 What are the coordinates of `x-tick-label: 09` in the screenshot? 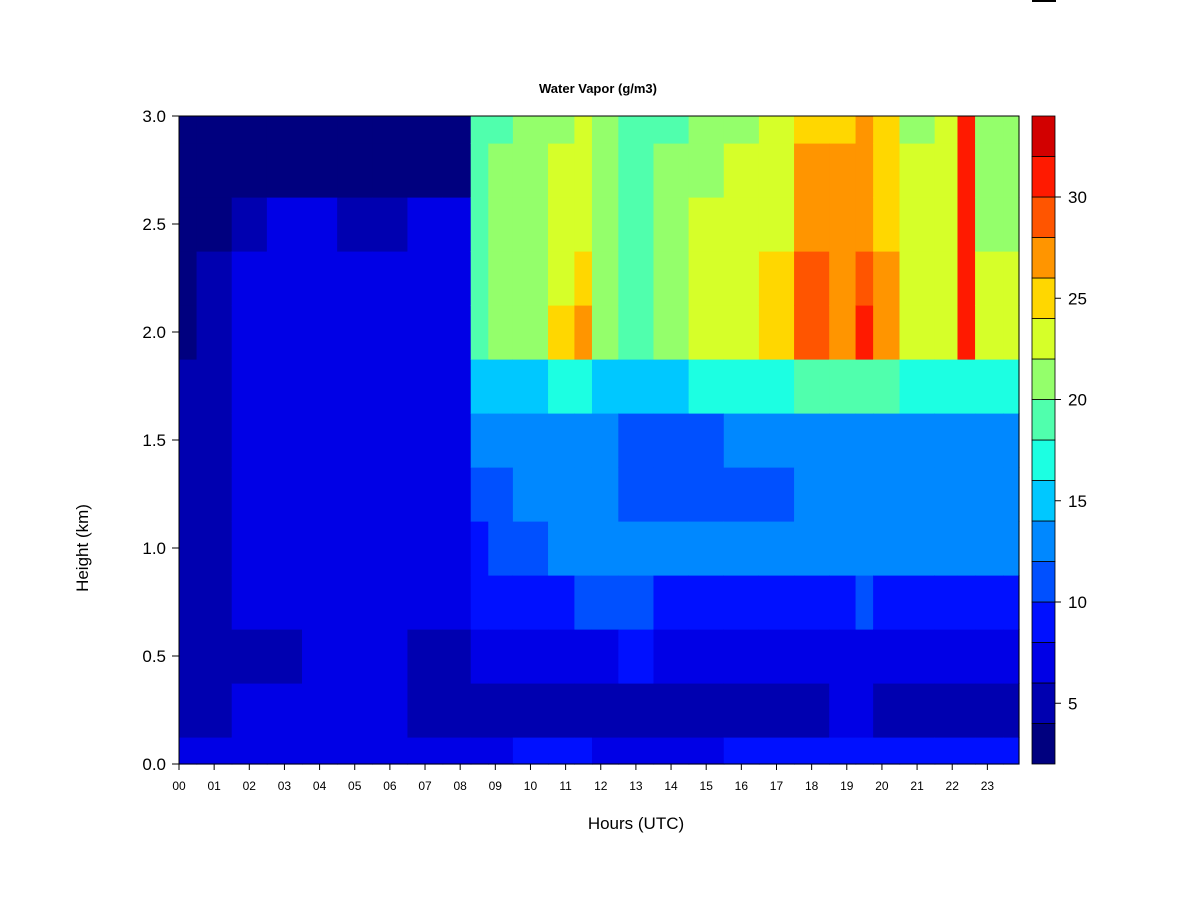 It's located at (496, 786).